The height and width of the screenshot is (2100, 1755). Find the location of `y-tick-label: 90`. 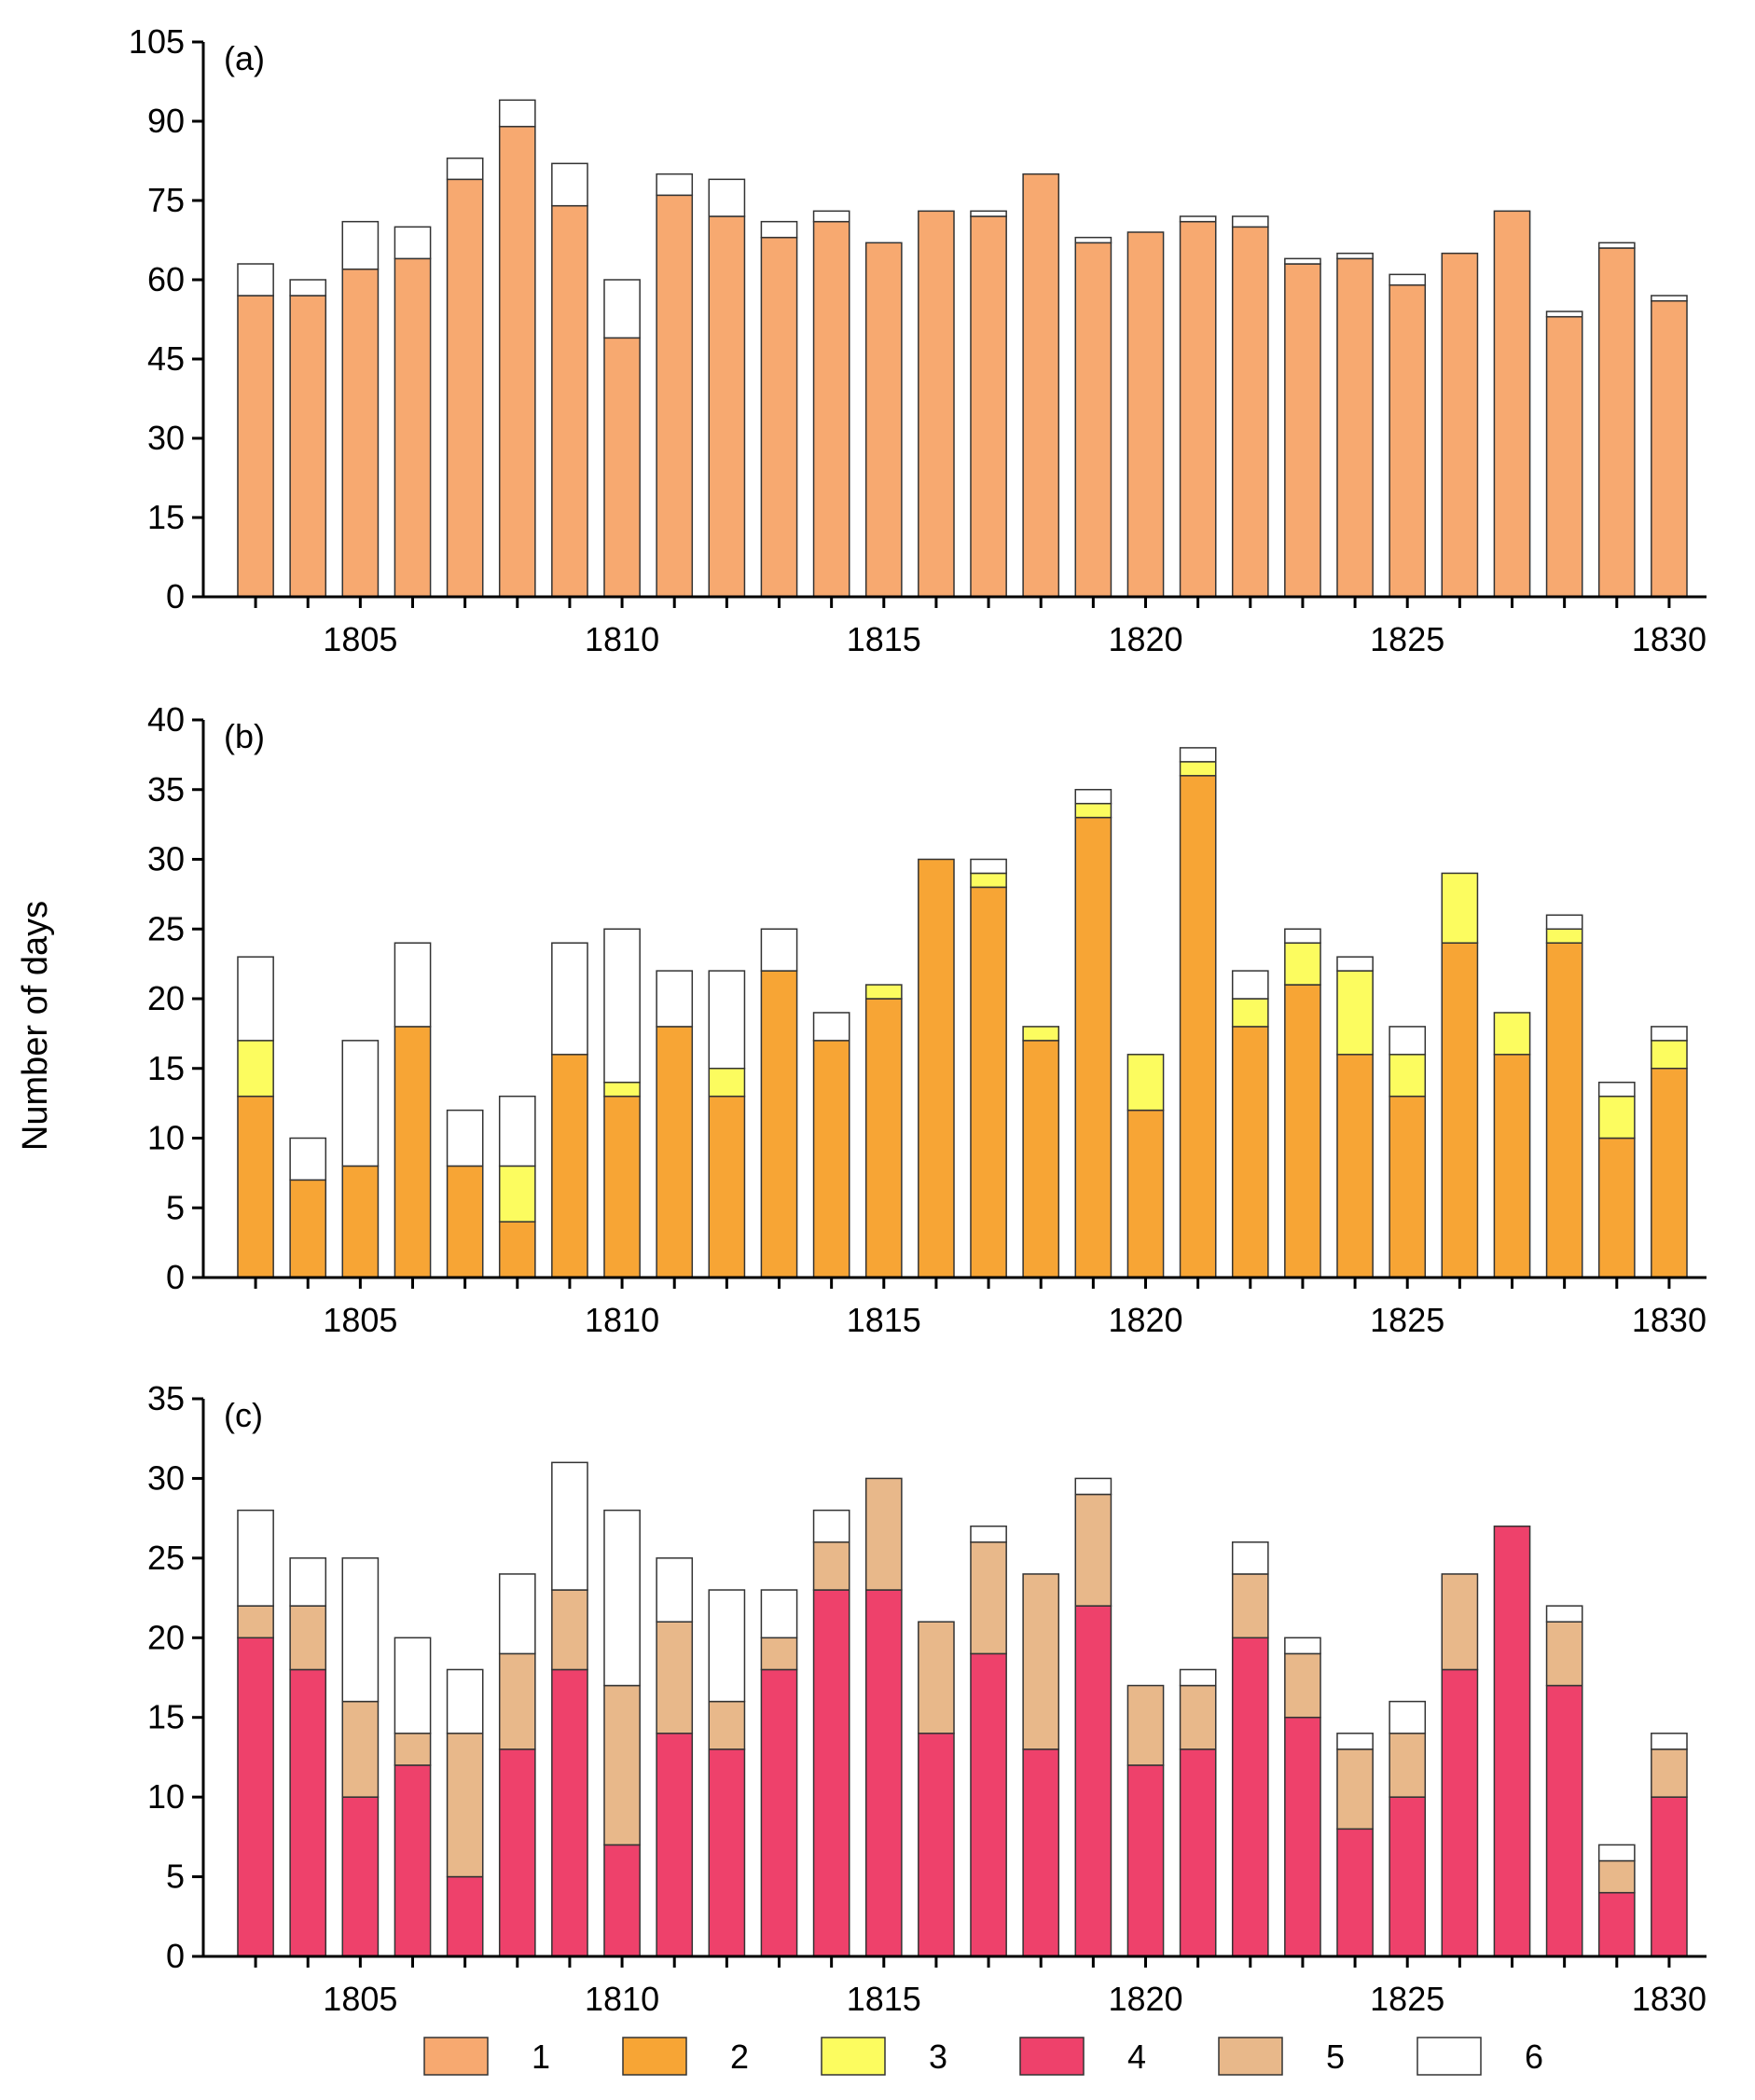

y-tick-label: 90 is located at coordinates (166, 121).